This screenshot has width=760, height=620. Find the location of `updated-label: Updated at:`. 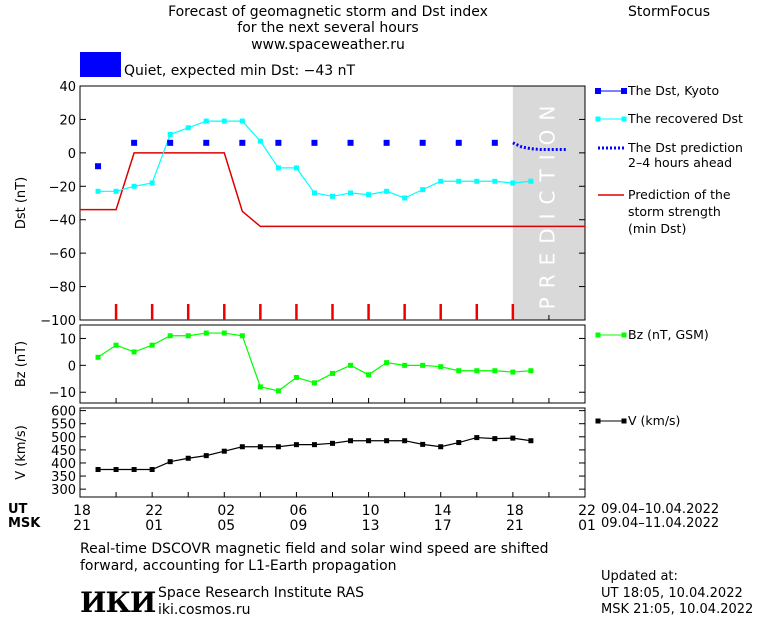

updated-label: Updated at: is located at coordinates (639, 576).